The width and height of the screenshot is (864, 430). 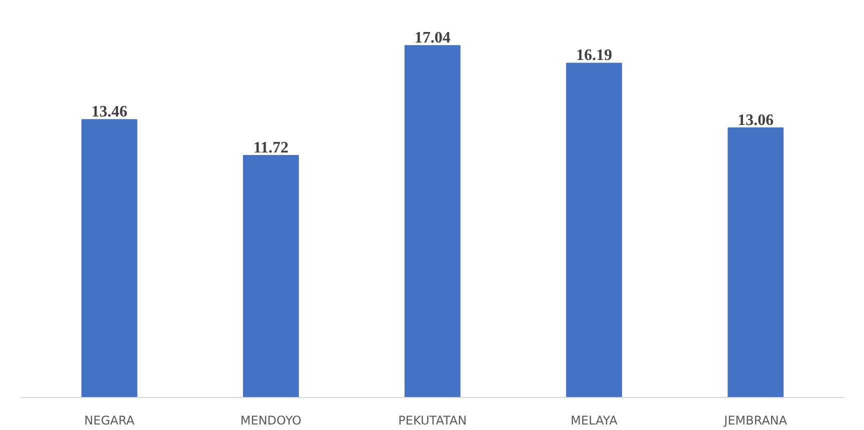 I want to click on x-tick-label: MELAYA, so click(x=594, y=421).